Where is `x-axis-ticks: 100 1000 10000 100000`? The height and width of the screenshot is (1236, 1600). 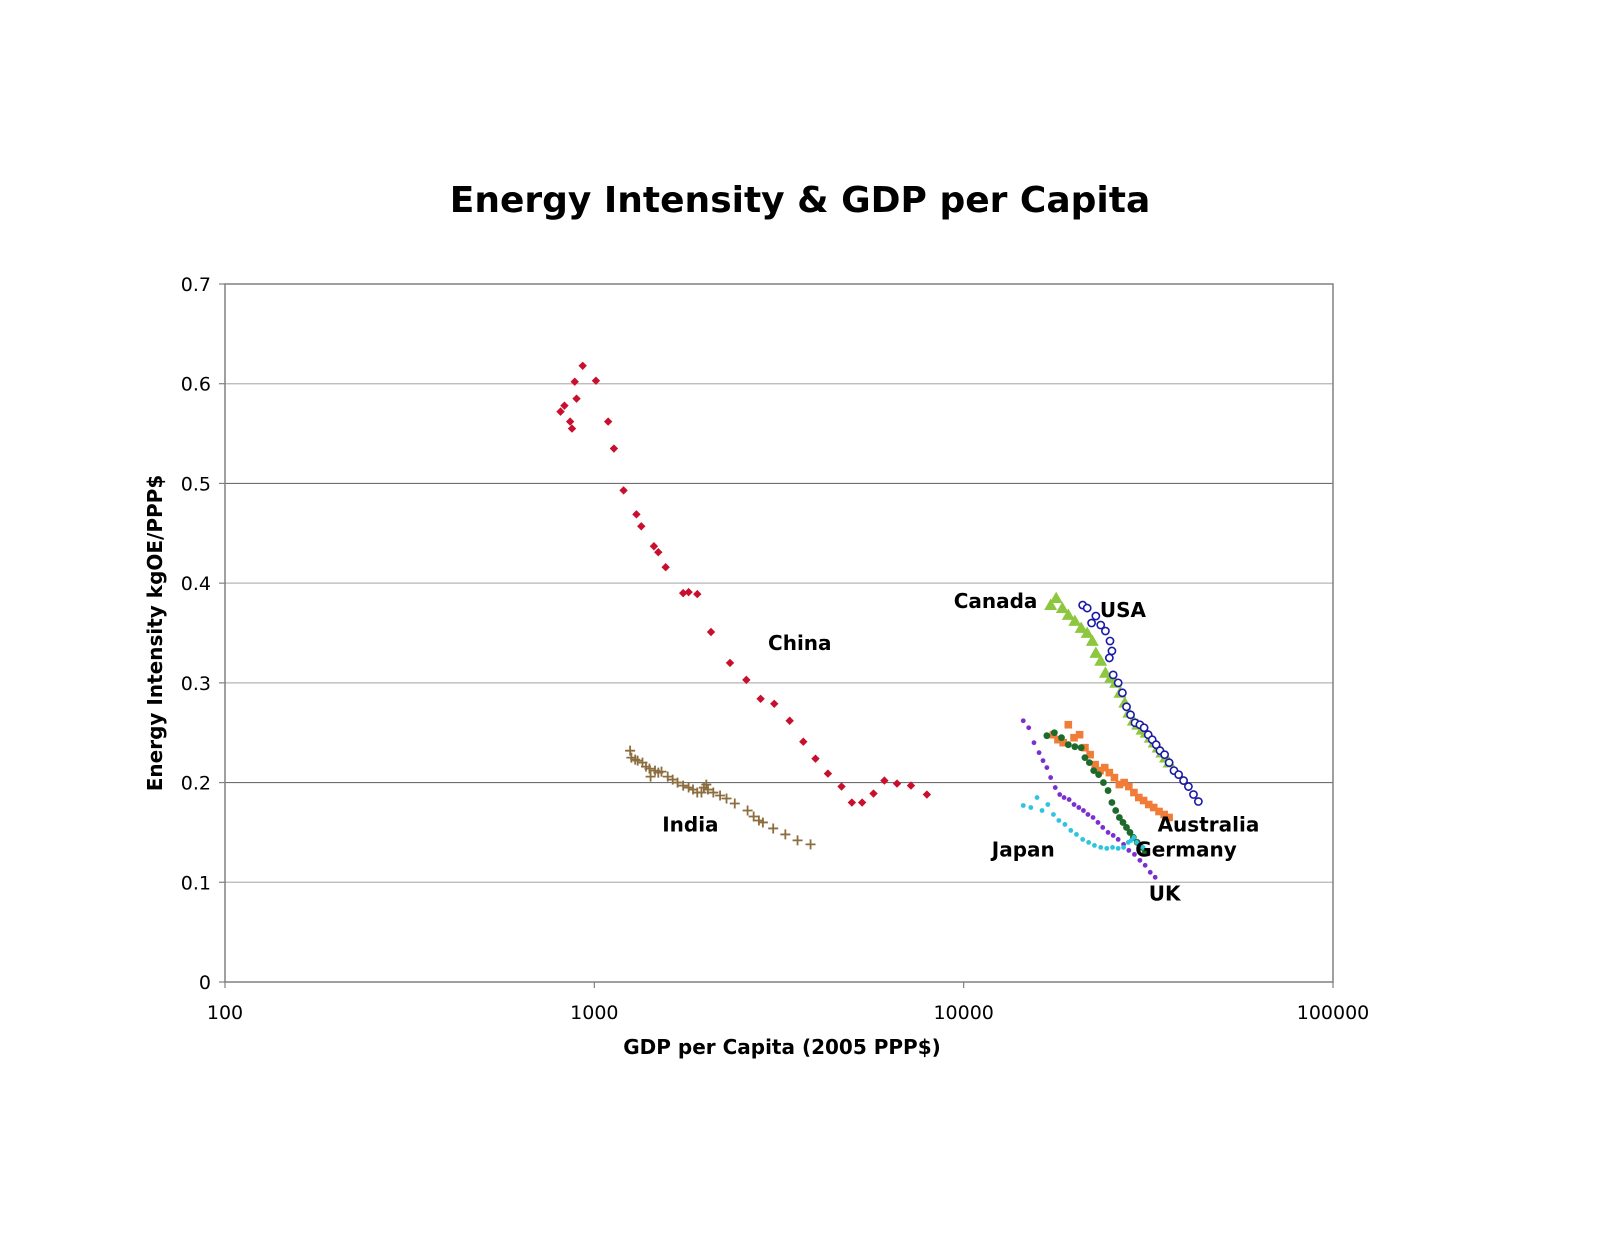 x-axis-ticks: 100 1000 10000 100000 is located at coordinates (788, 1003).